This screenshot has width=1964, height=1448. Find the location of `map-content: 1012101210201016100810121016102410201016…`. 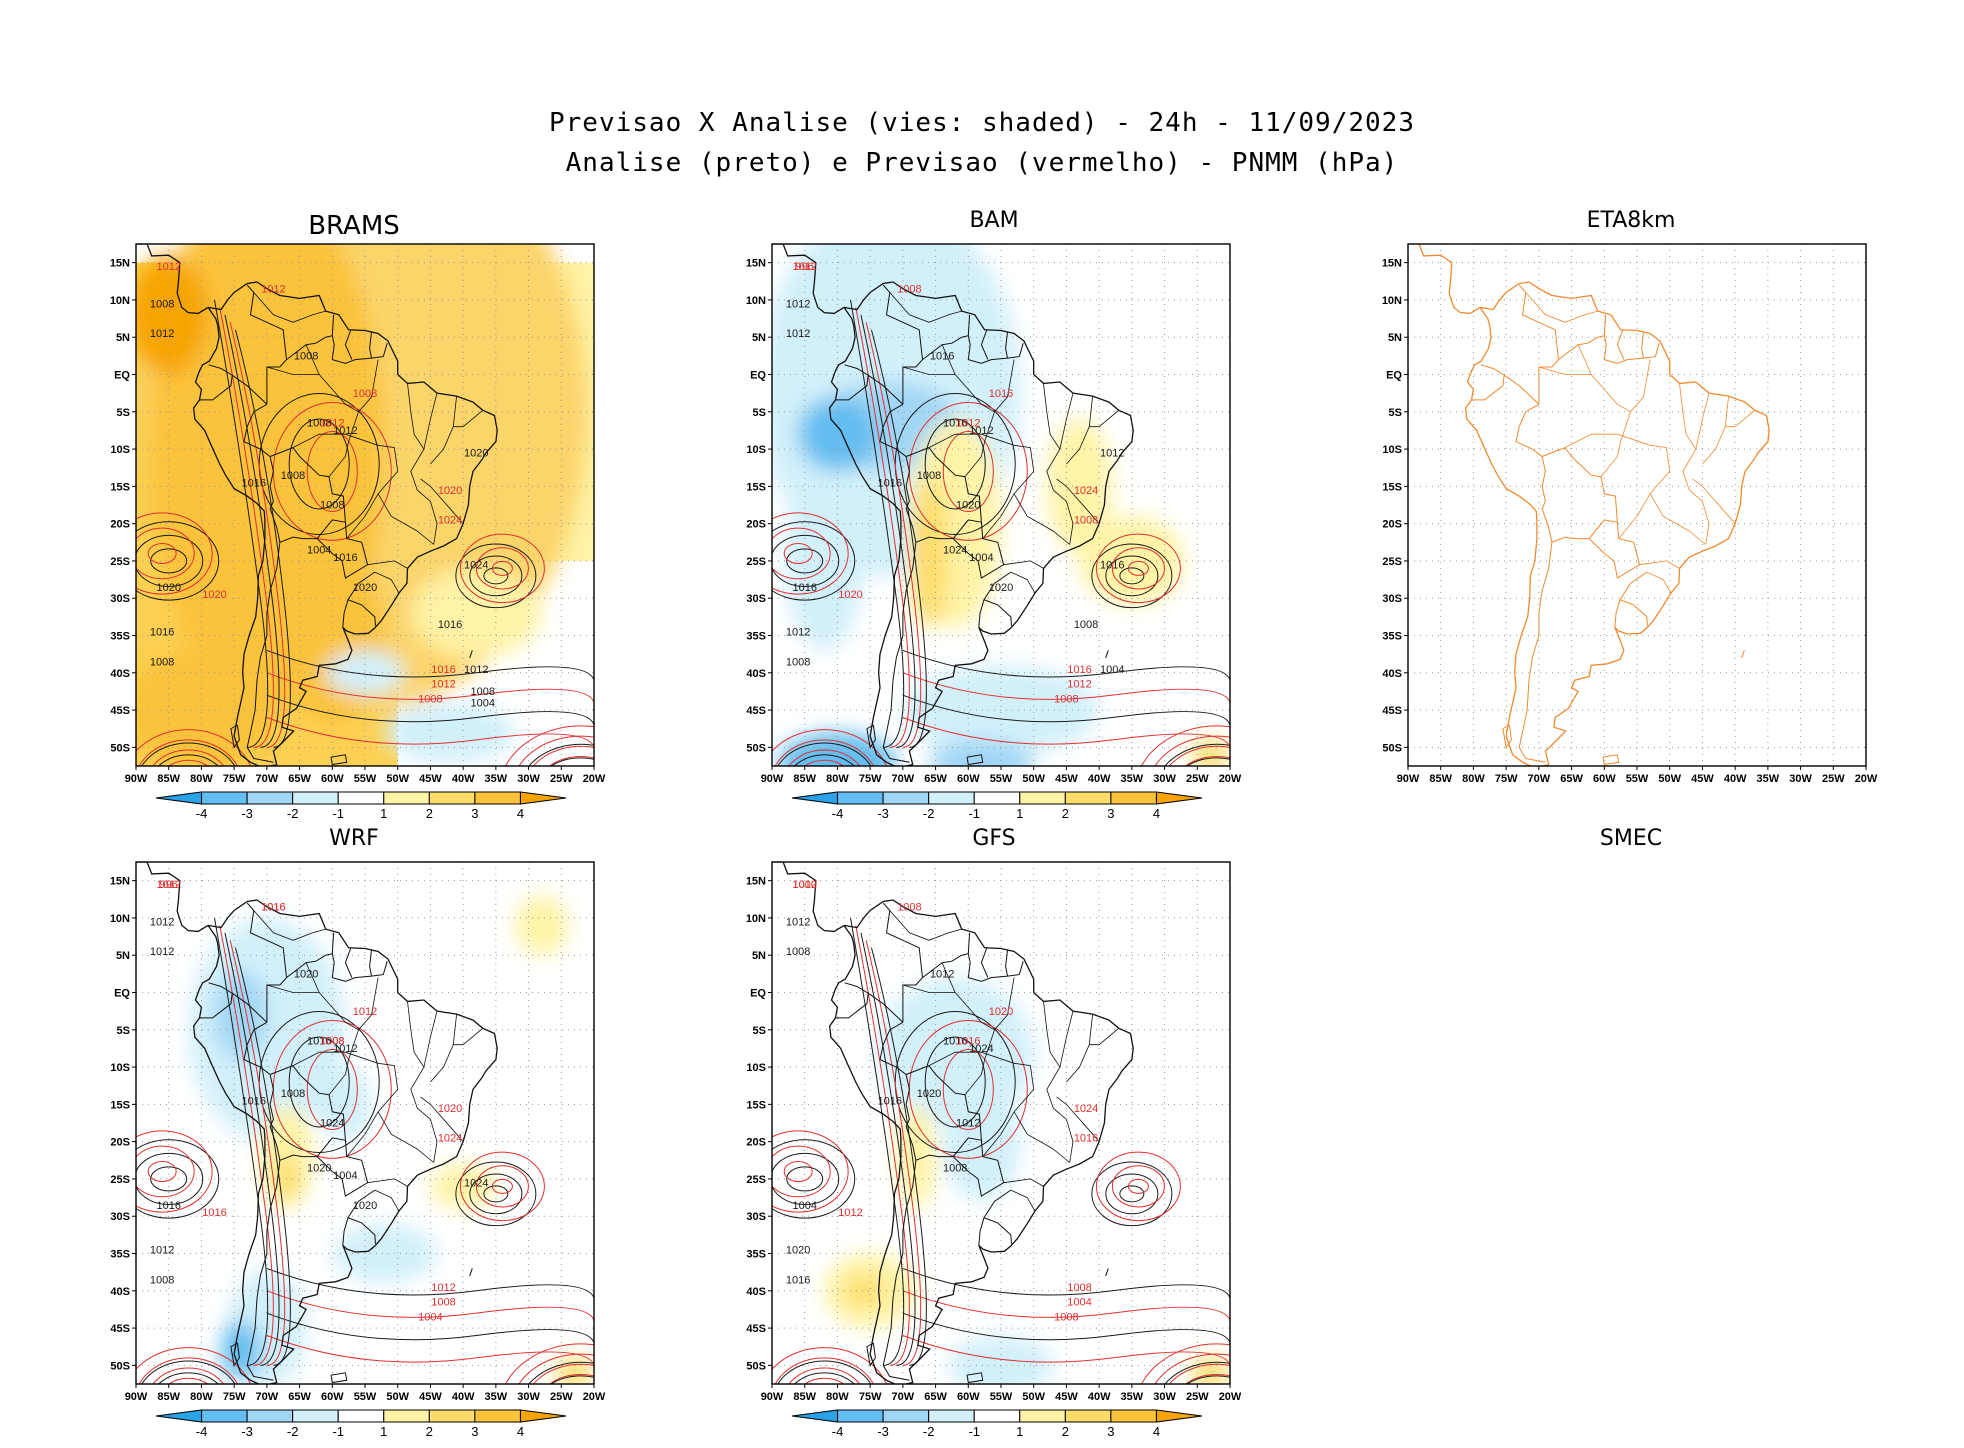

map-content: 1012101210201016100810121016102410201016… is located at coordinates (365, 1123).